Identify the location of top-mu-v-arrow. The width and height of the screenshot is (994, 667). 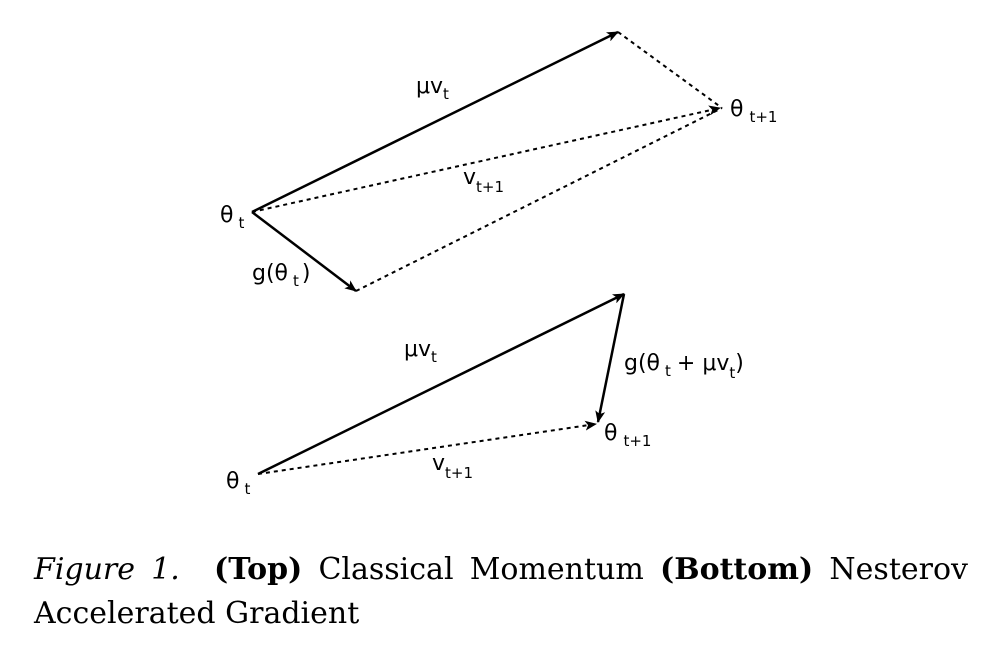
(435, 122).